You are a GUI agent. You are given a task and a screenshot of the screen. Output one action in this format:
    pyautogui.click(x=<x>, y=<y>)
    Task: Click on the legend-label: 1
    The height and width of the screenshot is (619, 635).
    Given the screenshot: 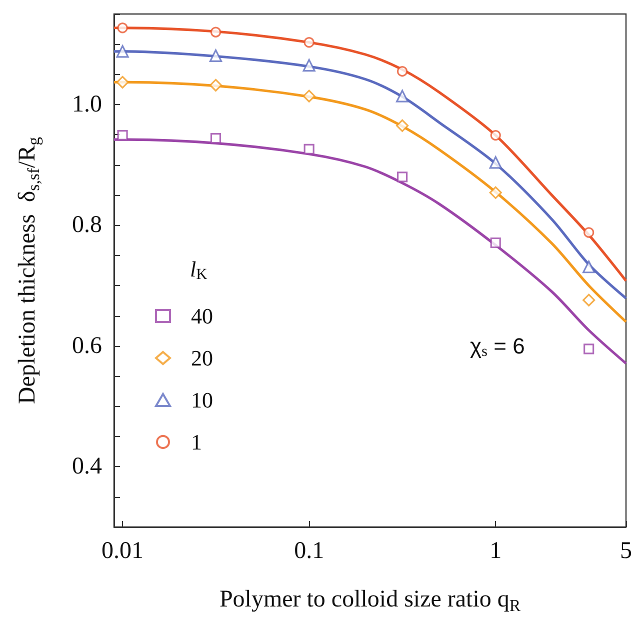 What is the action you would take?
    pyautogui.click(x=196, y=442)
    